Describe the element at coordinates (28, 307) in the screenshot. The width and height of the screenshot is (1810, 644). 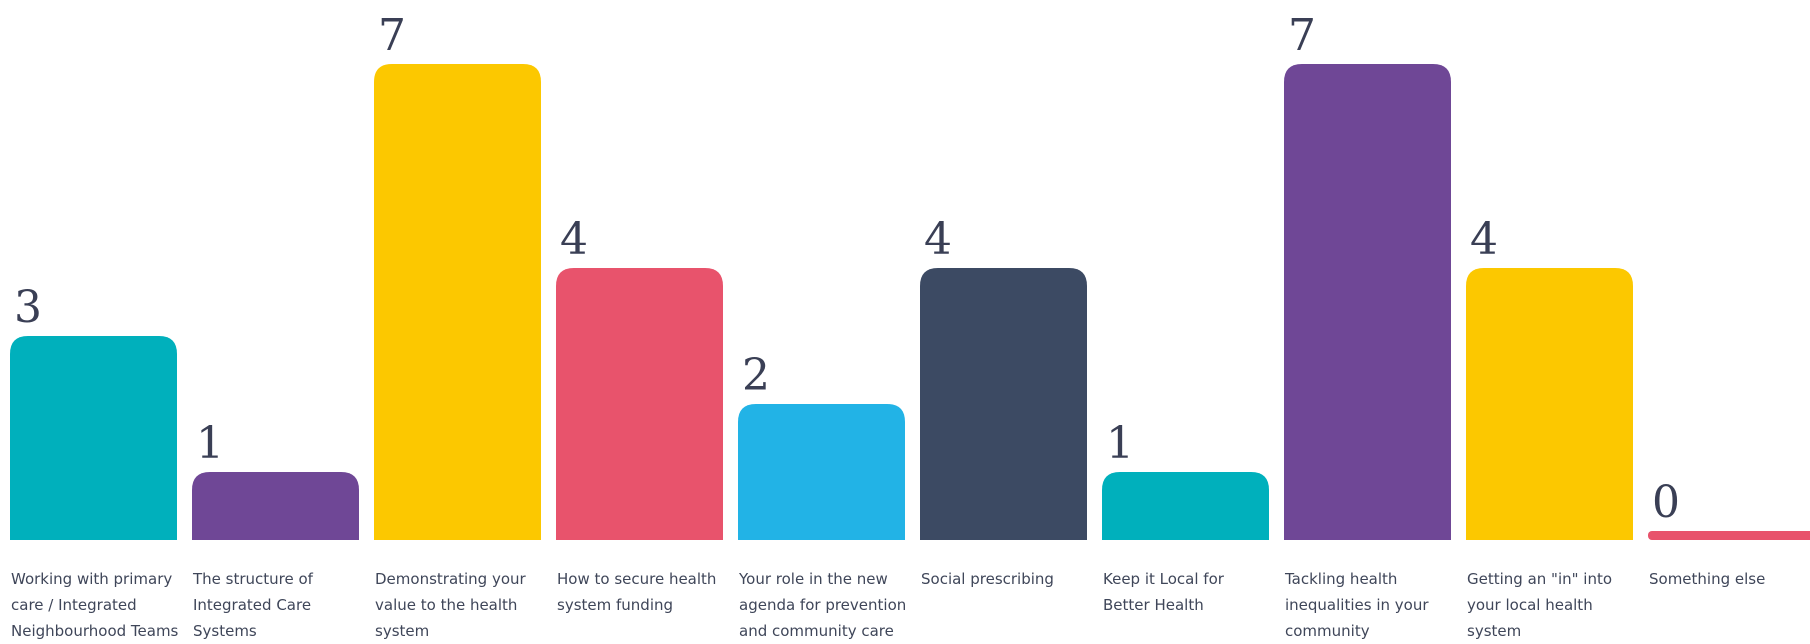
I see `value-label-0: 3` at that location.